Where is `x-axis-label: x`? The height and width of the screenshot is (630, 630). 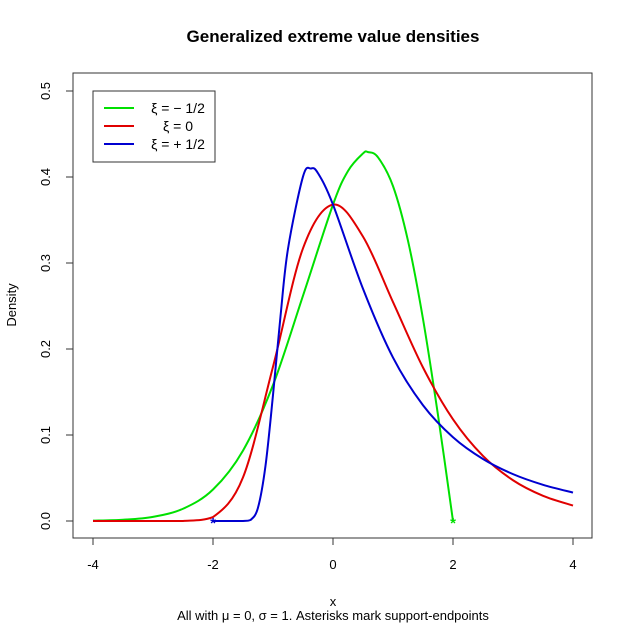 x-axis-label: x is located at coordinates (333, 601).